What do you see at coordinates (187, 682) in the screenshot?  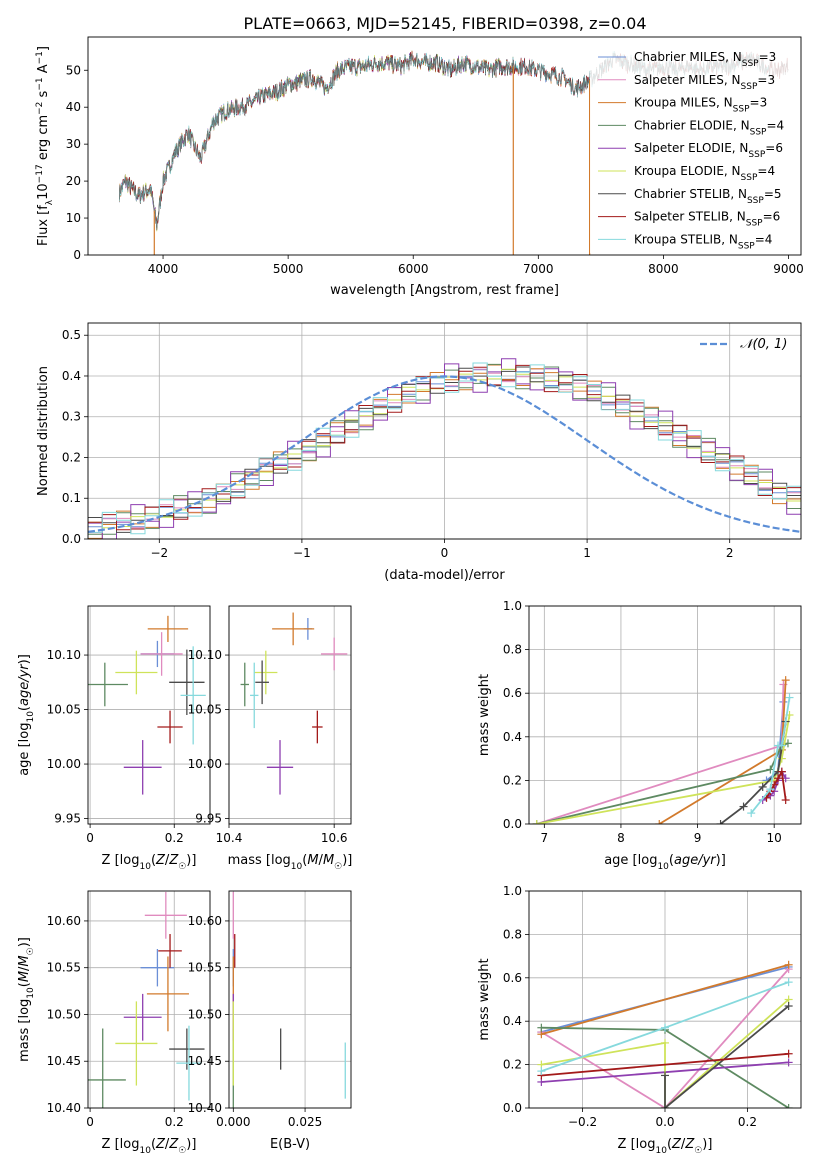 I see `errorbar-chabrier-stelib` at bounding box center [187, 682].